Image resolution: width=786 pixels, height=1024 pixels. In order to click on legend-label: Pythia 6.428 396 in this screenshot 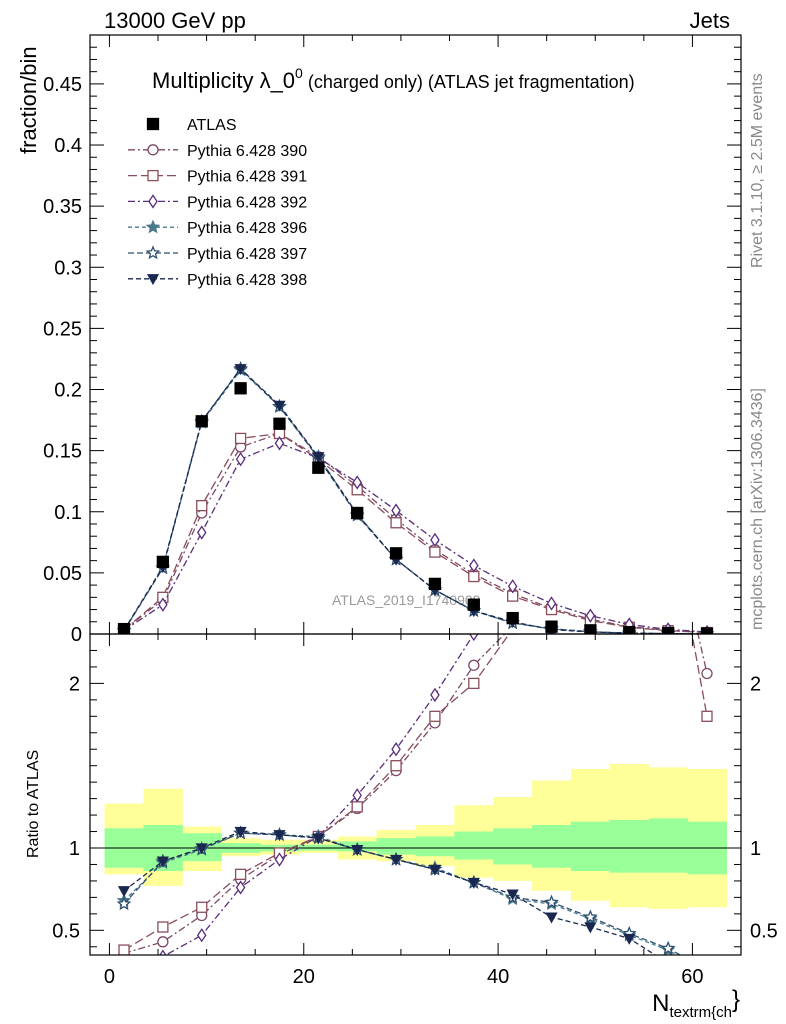, I will do `click(247, 228)`.